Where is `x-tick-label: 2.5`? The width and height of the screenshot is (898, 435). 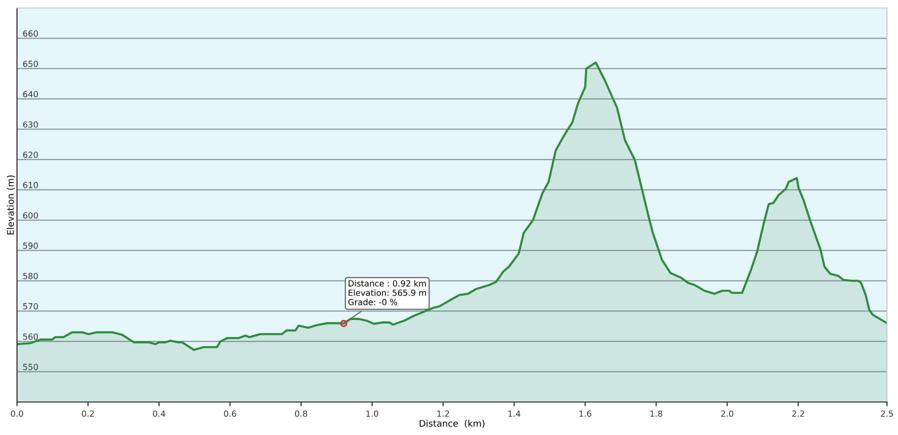
x-tick-label: 2.5 is located at coordinates (886, 413).